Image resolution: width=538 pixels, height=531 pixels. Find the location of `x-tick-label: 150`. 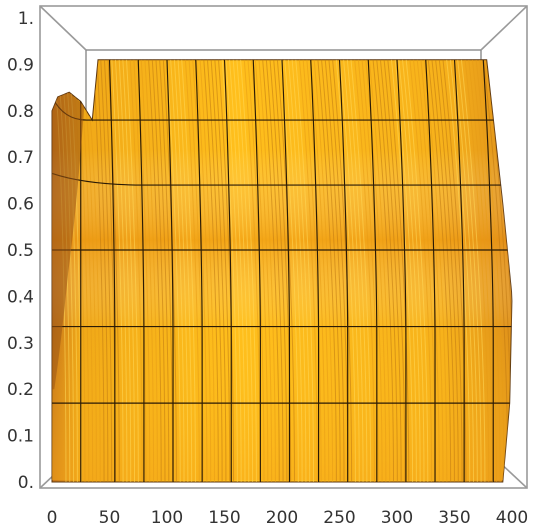

x-tick-label: 150 is located at coordinates (224, 518).